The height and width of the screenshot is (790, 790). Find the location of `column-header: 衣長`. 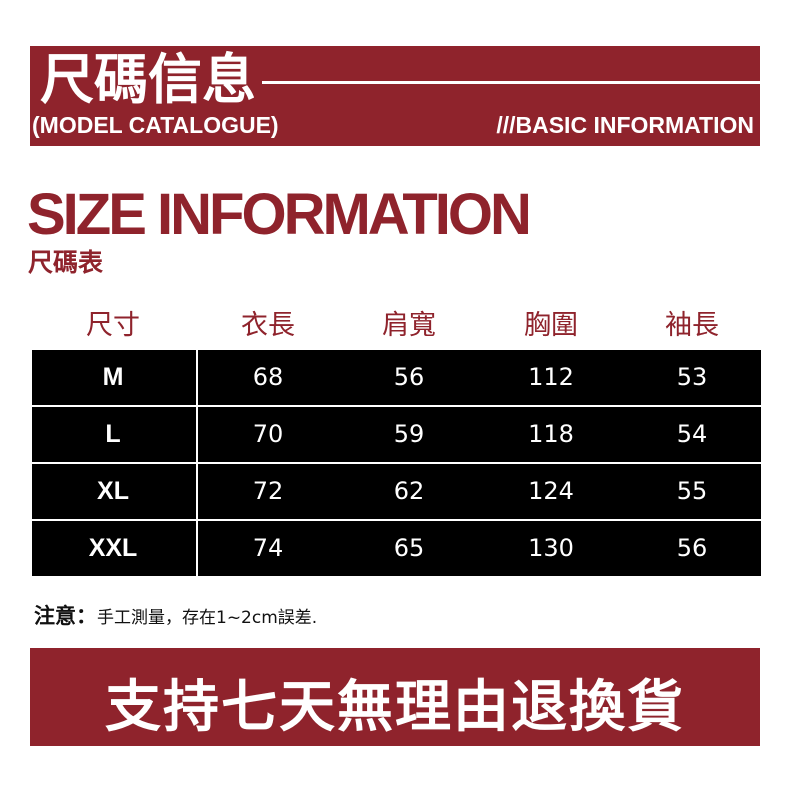

column-header: 衣長 is located at coordinates (268, 325).